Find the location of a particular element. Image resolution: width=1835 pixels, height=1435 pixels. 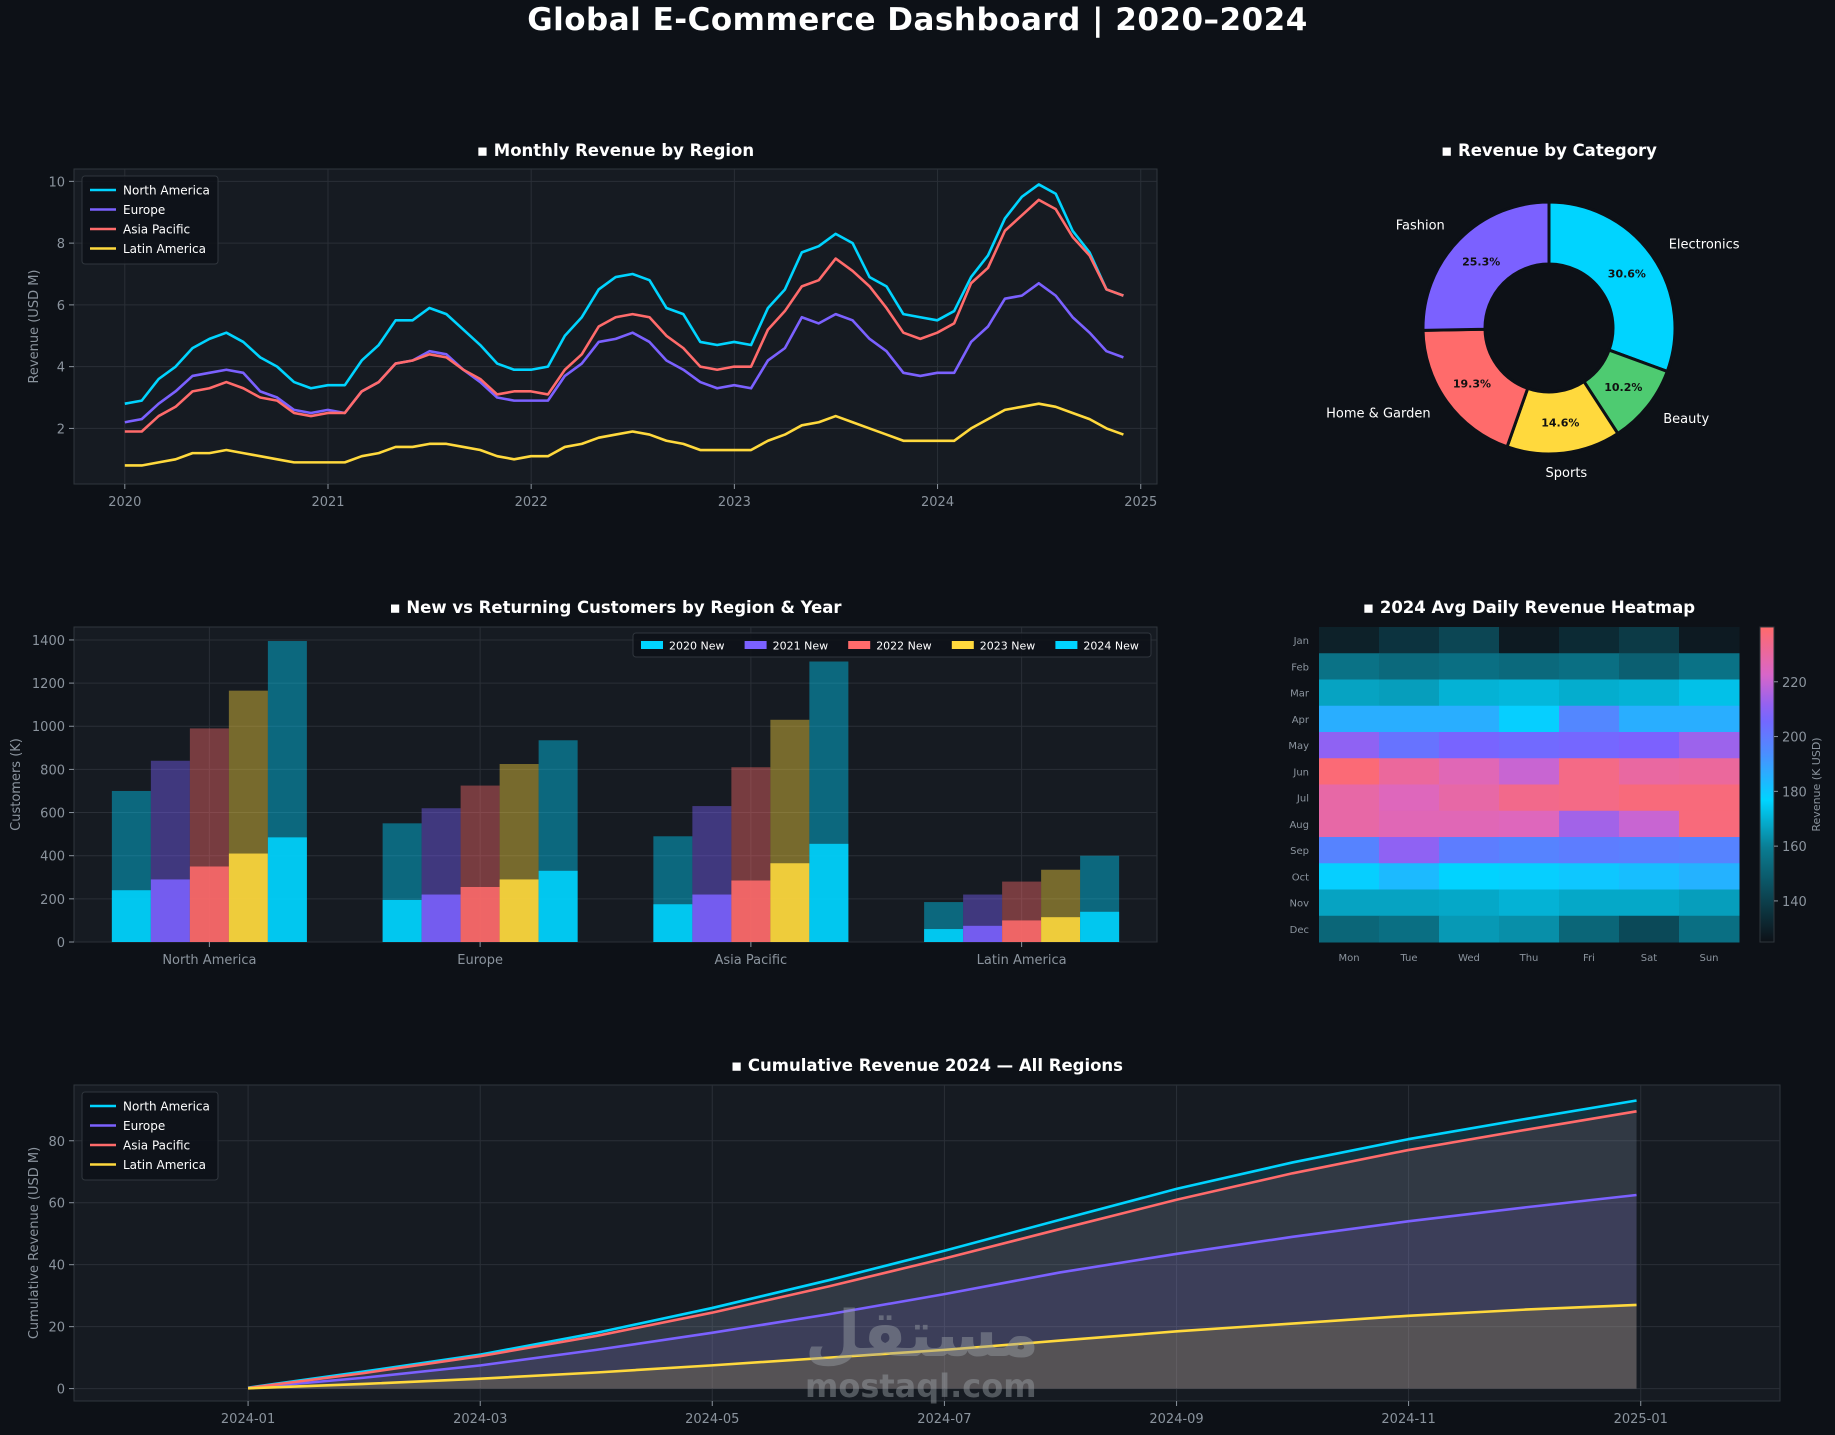

cumulative-x-tick-label: 2024-07 is located at coordinates (944, 1419).